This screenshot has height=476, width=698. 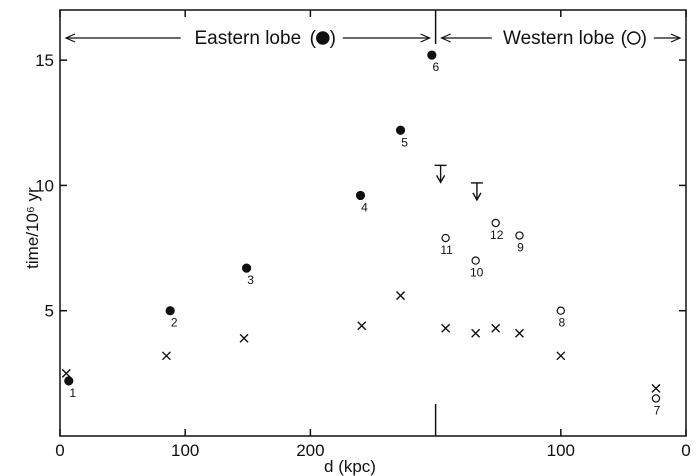 What do you see at coordinates (174, 323) in the screenshot?
I see `point-number-label: 2` at bounding box center [174, 323].